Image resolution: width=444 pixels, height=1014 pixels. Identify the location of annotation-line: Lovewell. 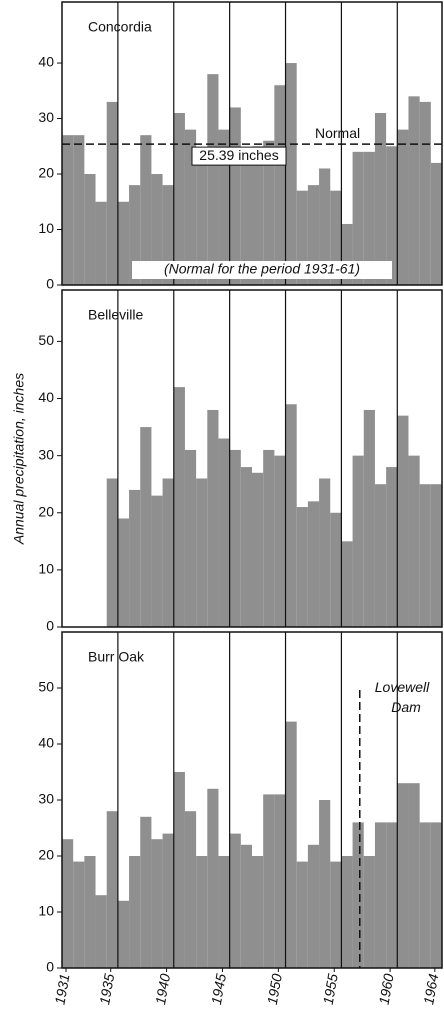
(402, 687).